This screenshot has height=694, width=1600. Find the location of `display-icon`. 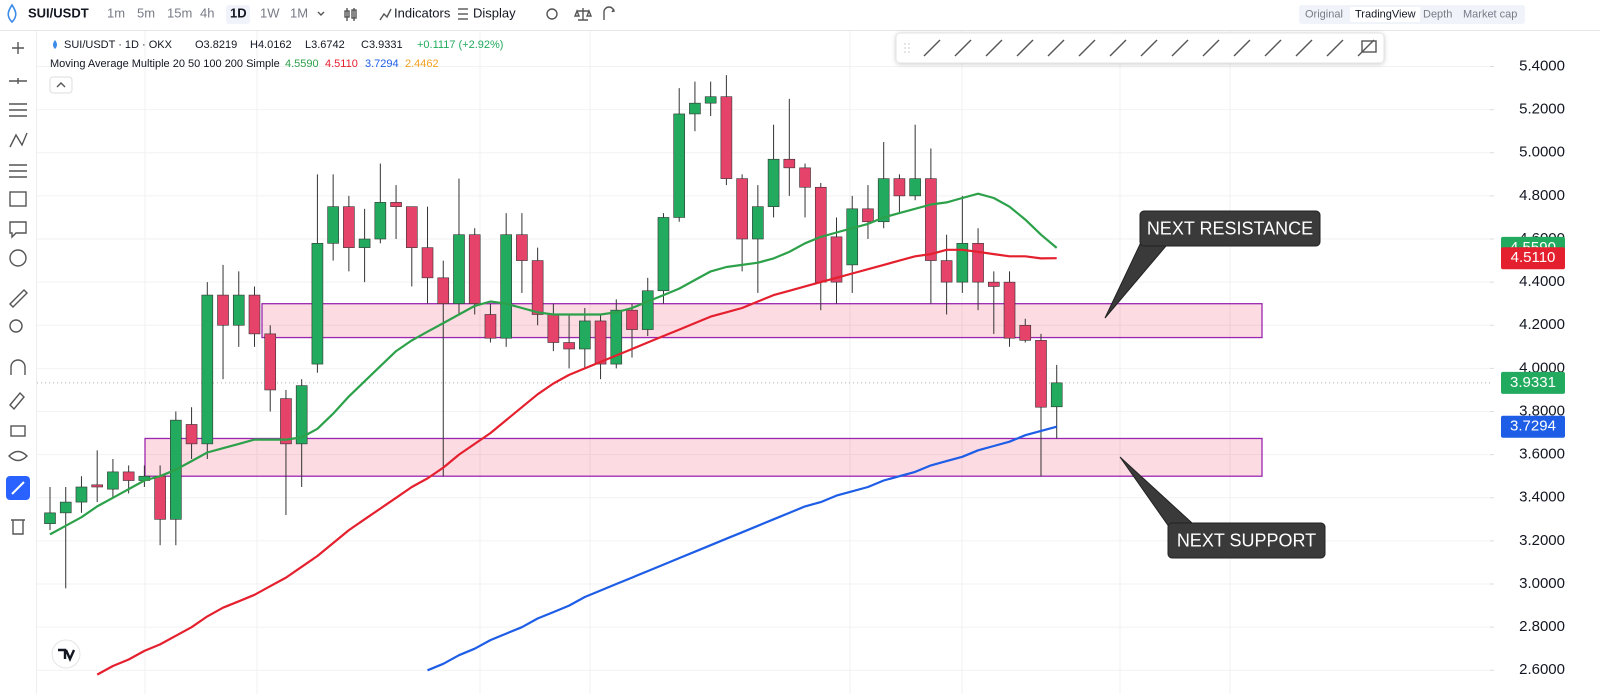

display-icon is located at coordinates (463, 14).